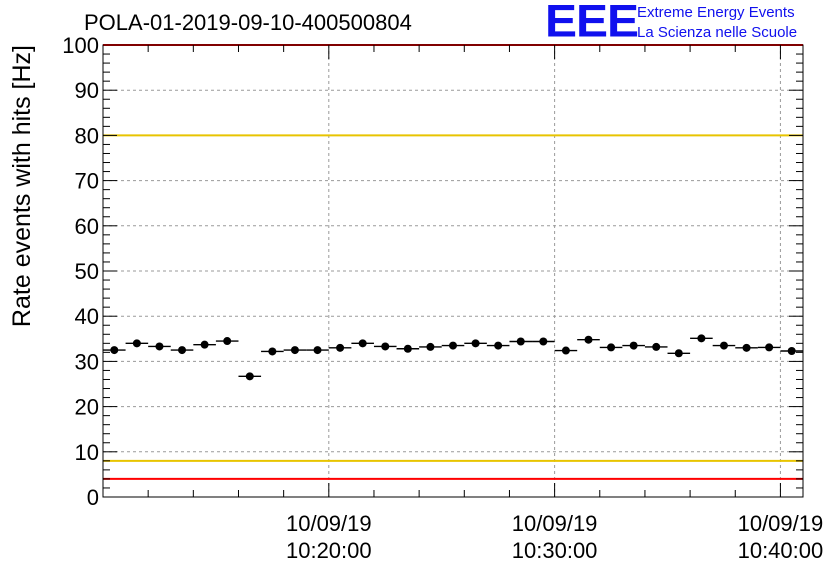 This screenshot has height=572, width=836. Describe the element at coordinates (592, 23) in the screenshot. I see `eee-logo-mark: EEE` at that location.